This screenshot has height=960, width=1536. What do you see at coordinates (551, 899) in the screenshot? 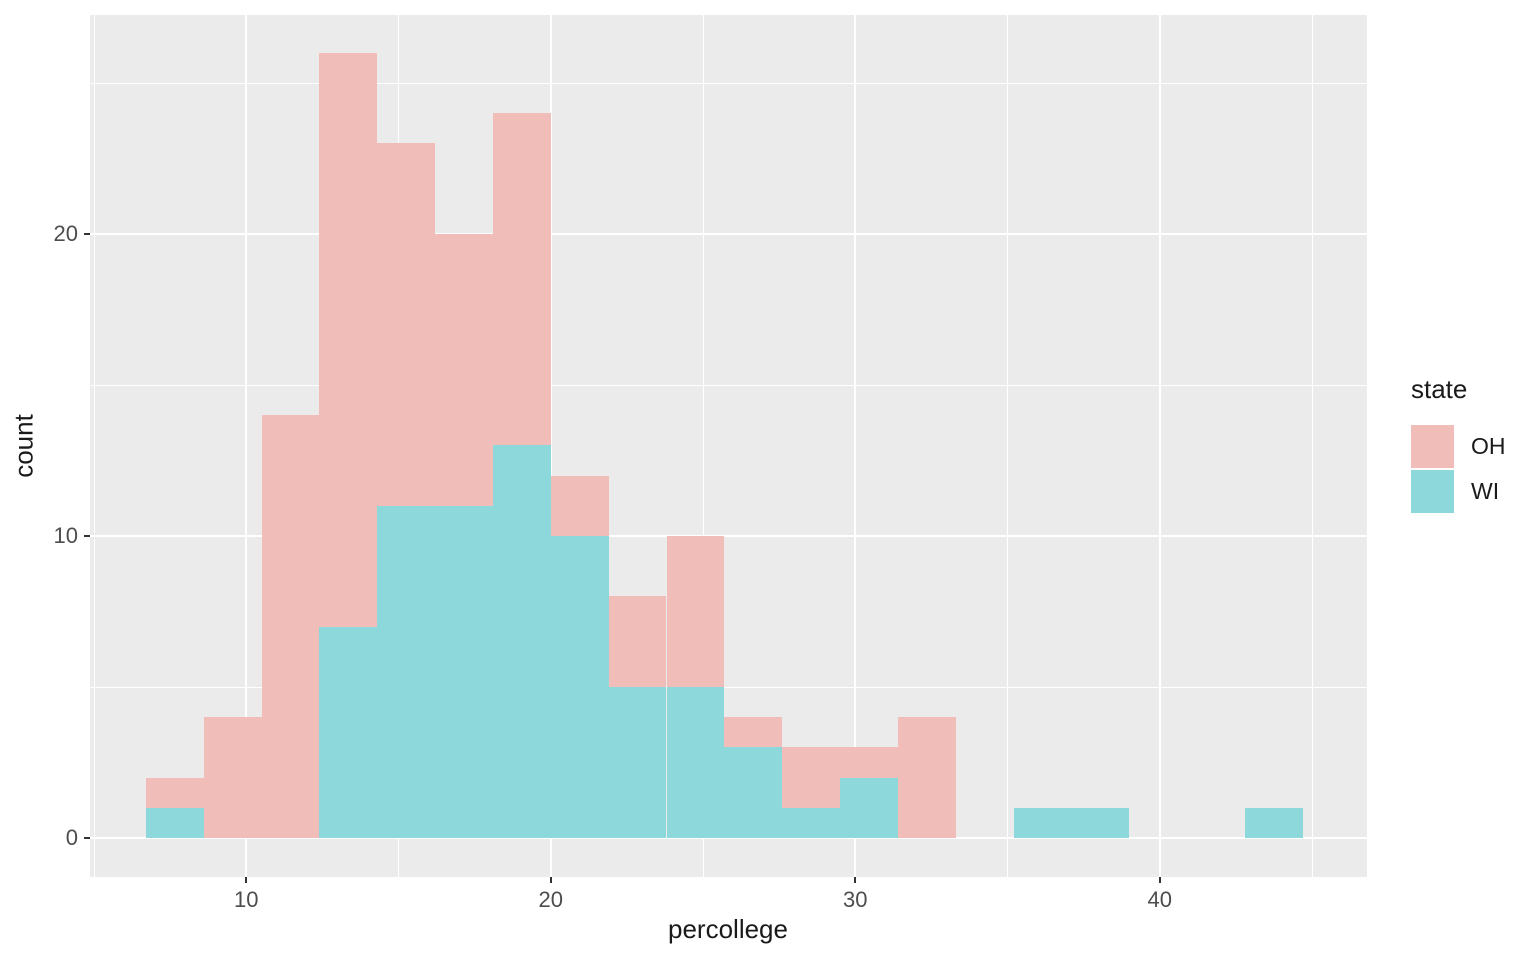
I see `x-tick-label: 20` at bounding box center [551, 899].